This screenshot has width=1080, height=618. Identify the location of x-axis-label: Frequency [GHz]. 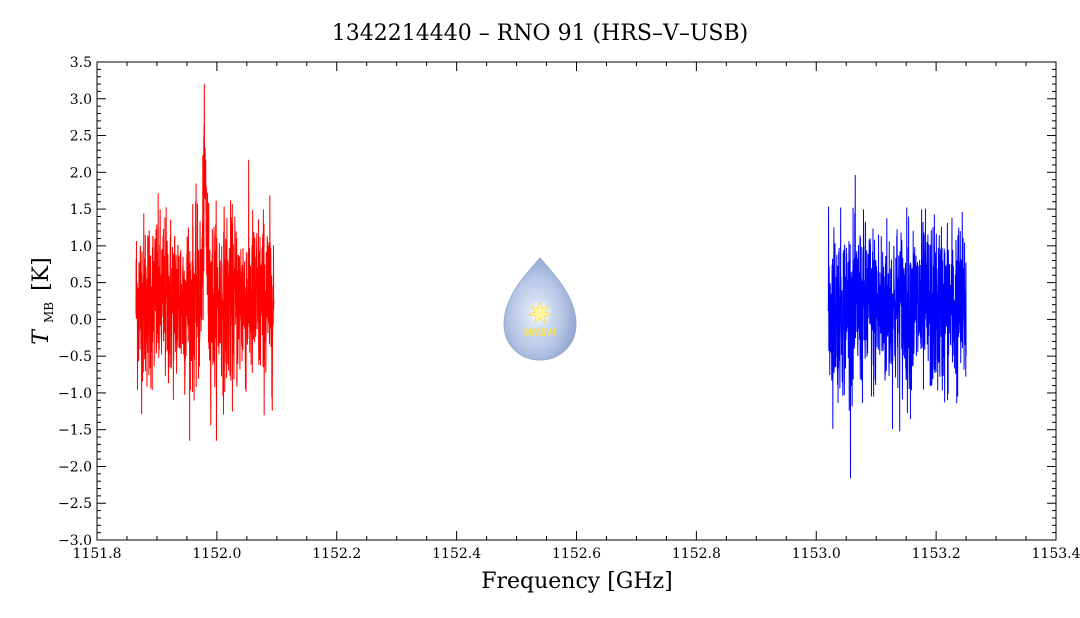
(577, 581).